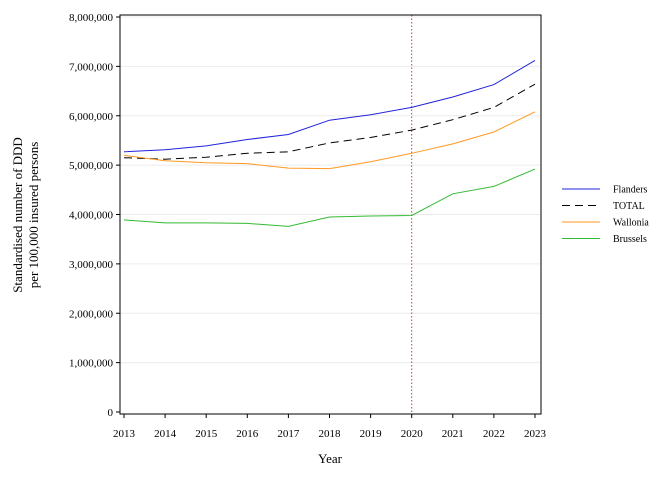  What do you see at coordinates (247, 434) in the screenshot?
I see `x-tick-label: 2016` at bounding box center [247, 434].